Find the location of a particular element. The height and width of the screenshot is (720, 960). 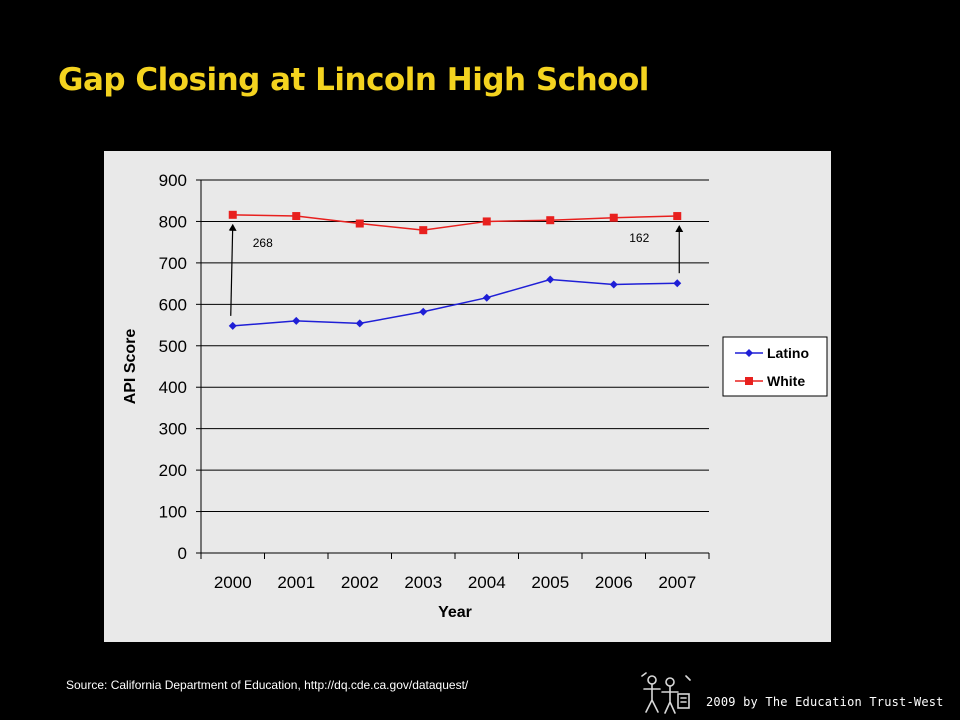

legend-label: Latino is located at coordinates (788, 353).